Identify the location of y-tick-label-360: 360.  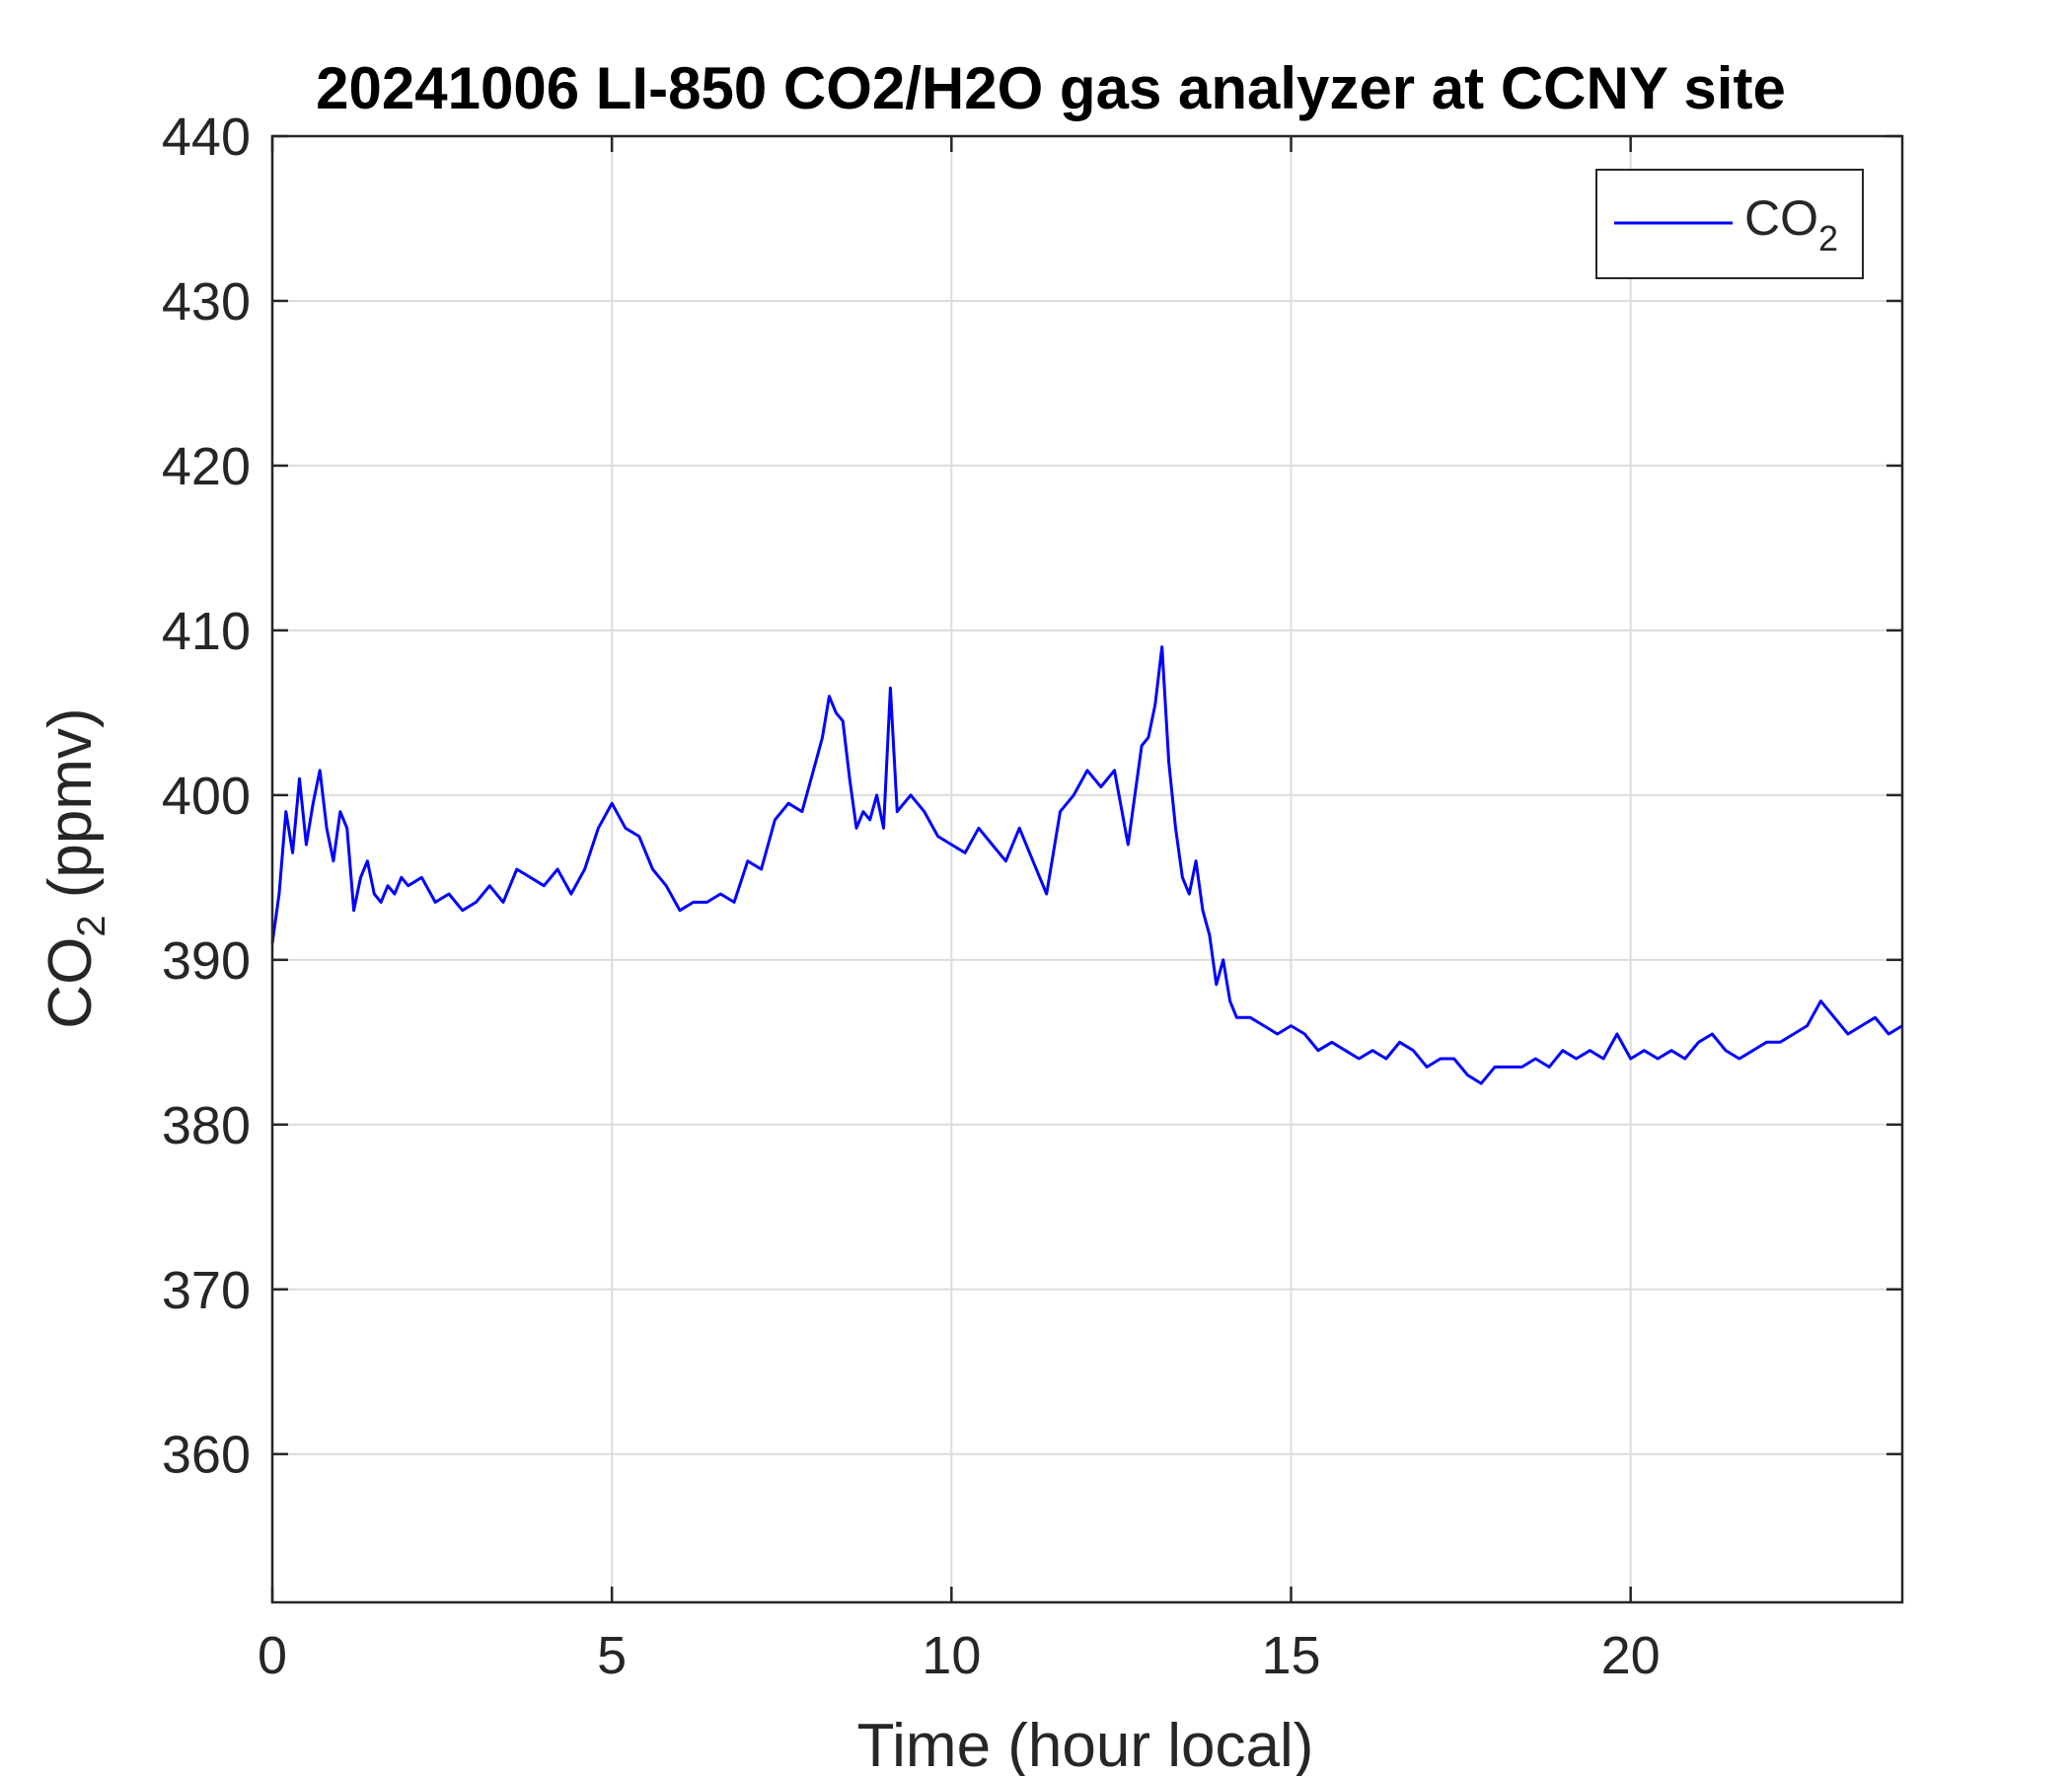
(206, 1455).